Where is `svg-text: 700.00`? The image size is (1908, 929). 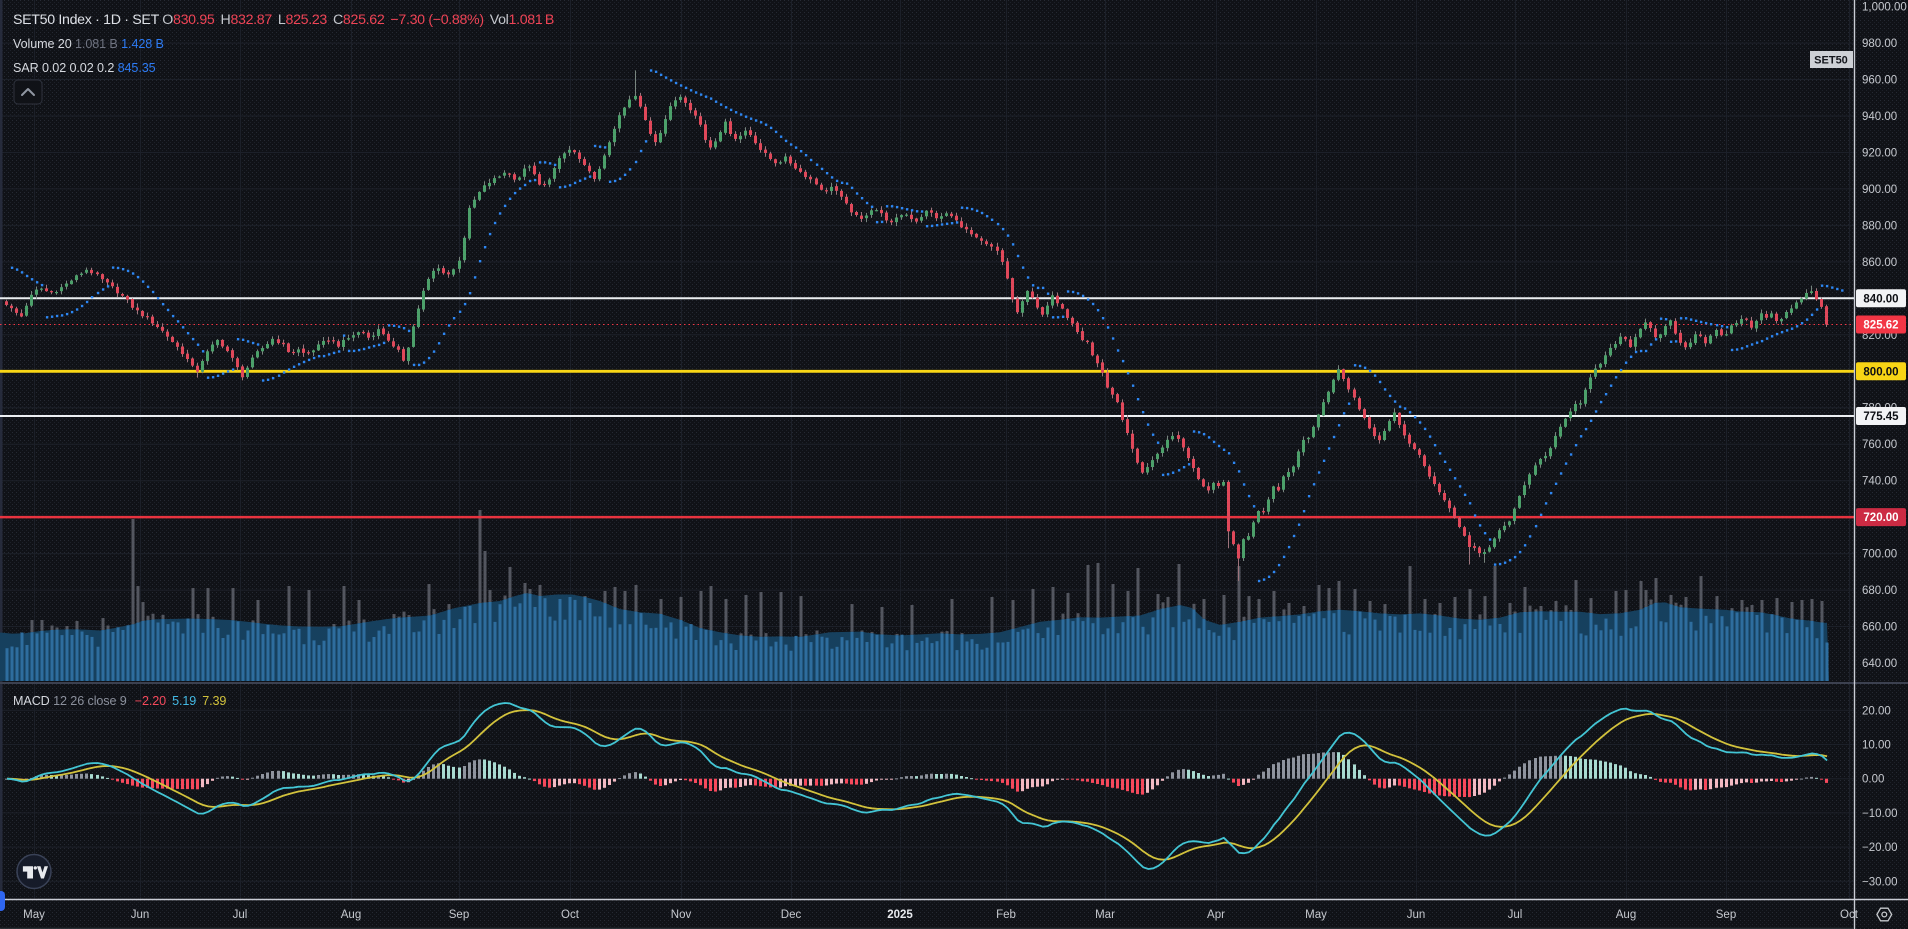 svg-text: 700.00 is located at coordinates (1879, 555).